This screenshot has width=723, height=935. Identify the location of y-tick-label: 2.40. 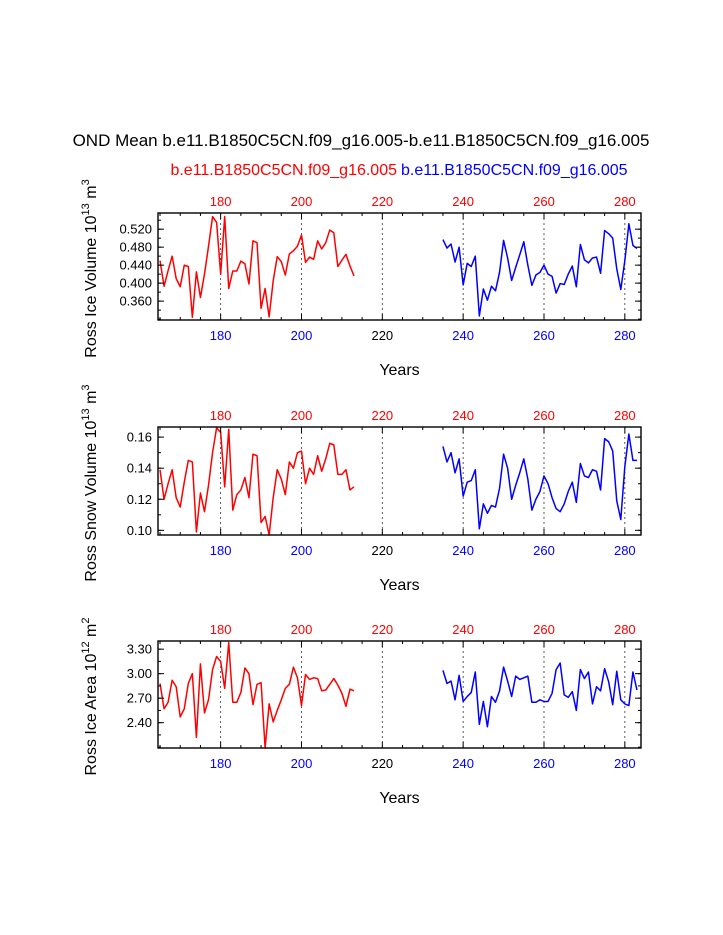
(139, 722).